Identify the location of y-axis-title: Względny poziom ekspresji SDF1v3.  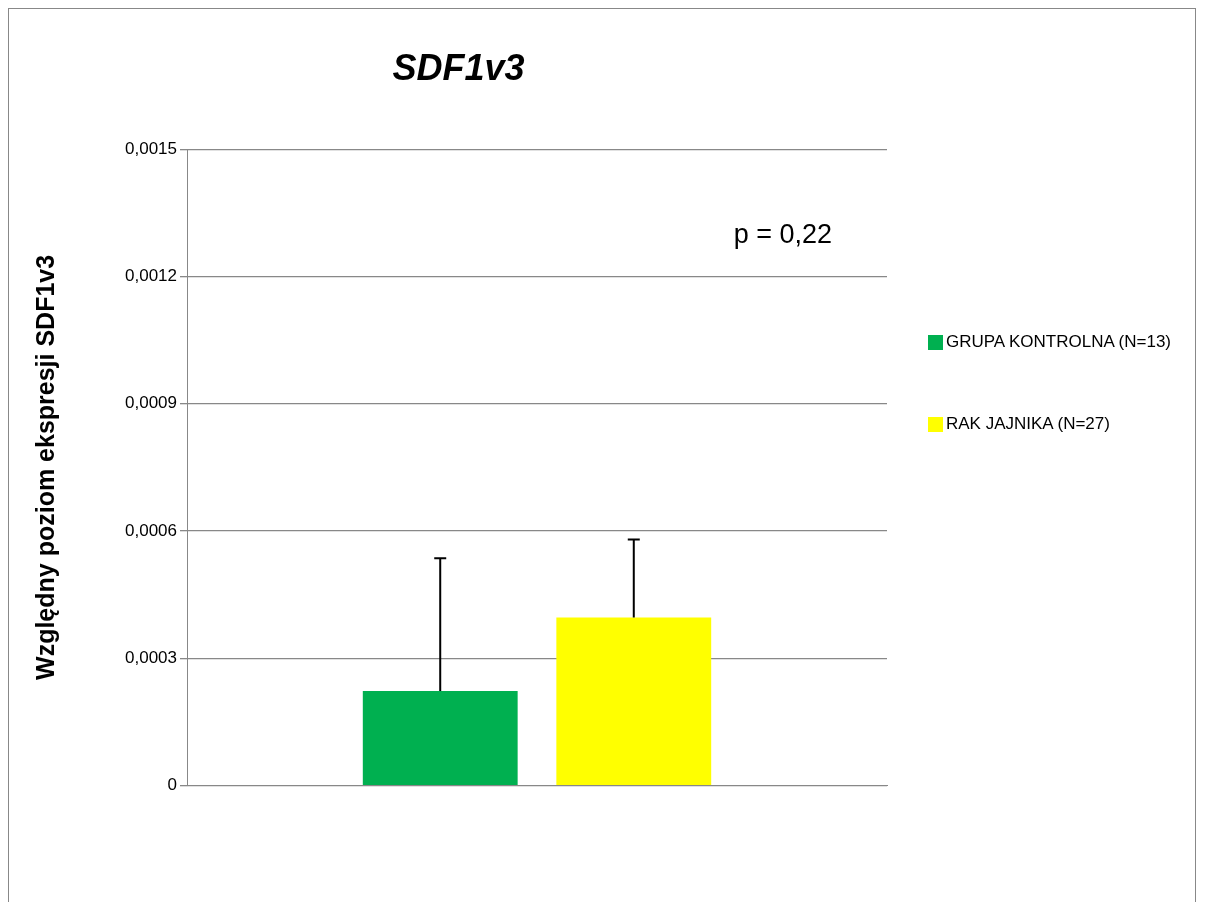
(44, 467).